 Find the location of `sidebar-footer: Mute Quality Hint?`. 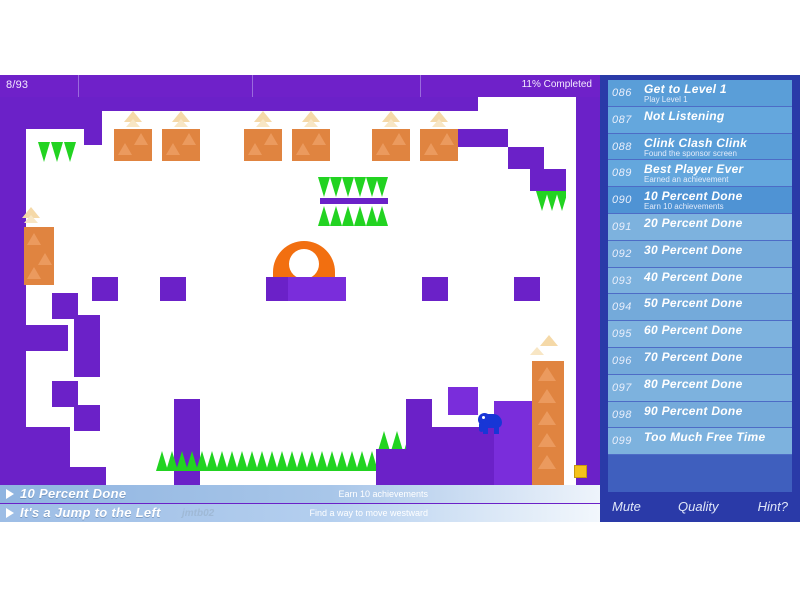

sidebar-footer: Mute Quality Hint? is located at coordinates (700, 507).